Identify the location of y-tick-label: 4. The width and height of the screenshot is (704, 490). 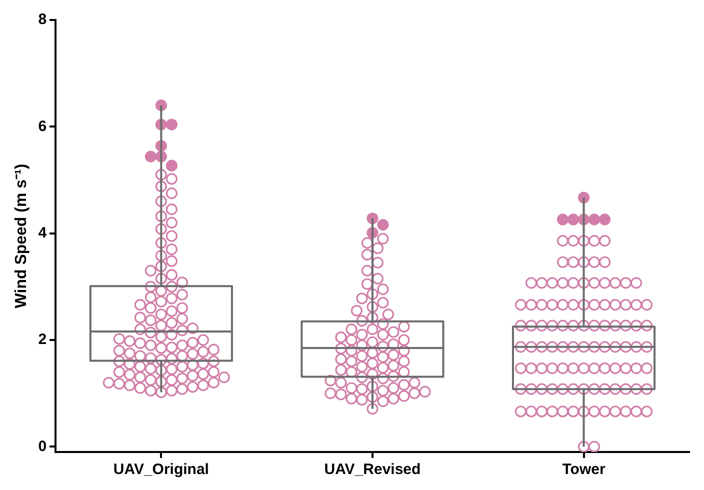
(43, 233).